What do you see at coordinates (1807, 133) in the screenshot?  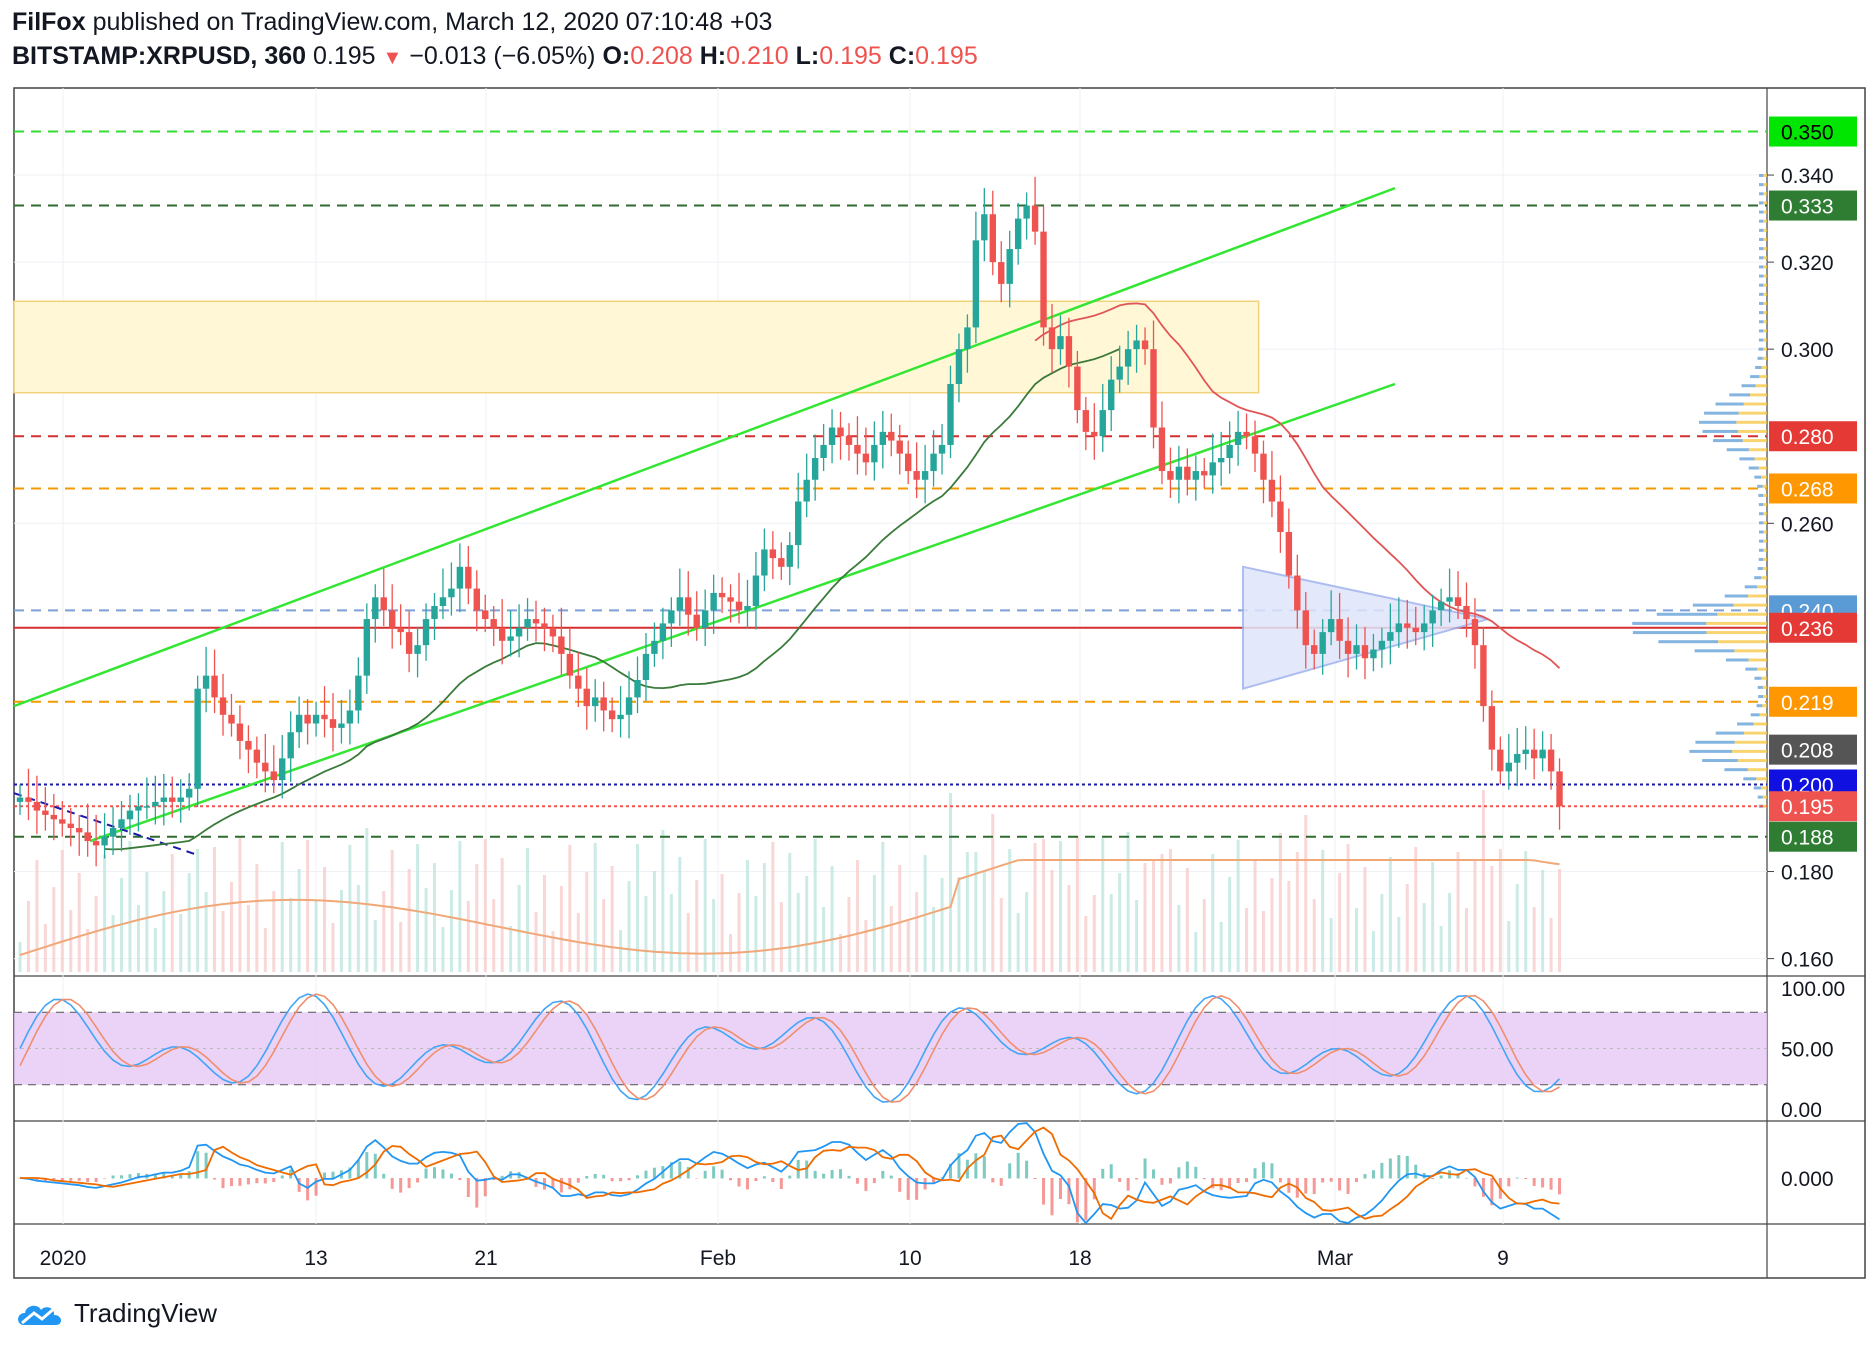 I see `price-label-text: 0.350` at bounding box center [1807, 133].